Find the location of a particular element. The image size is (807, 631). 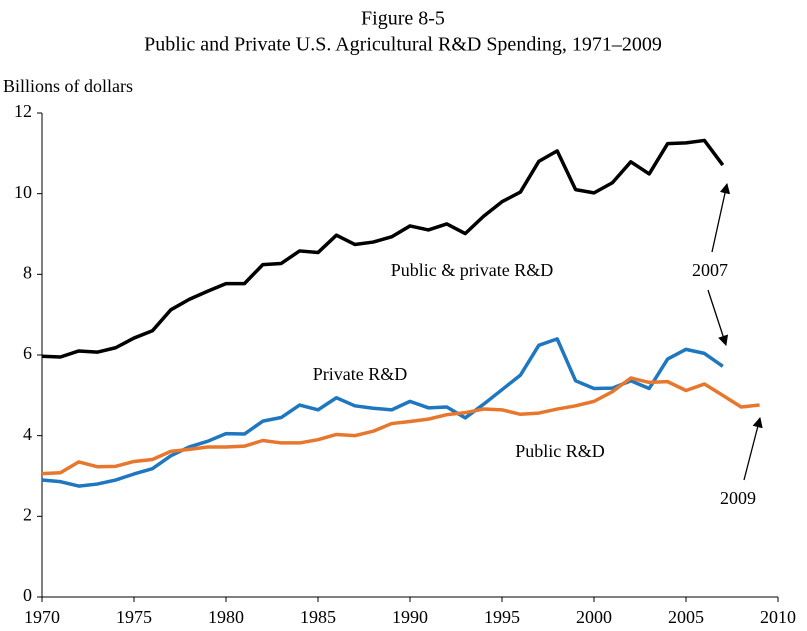

annotation: 2007 is located at coordinates (710, 270).